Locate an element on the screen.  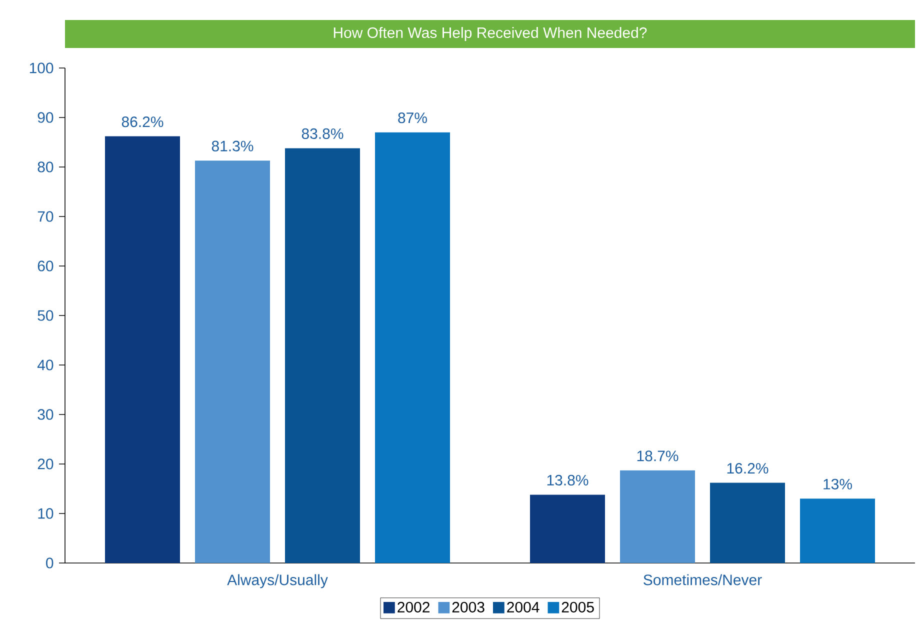
y-tick-label: 80 is located at coordinates (46, 167).